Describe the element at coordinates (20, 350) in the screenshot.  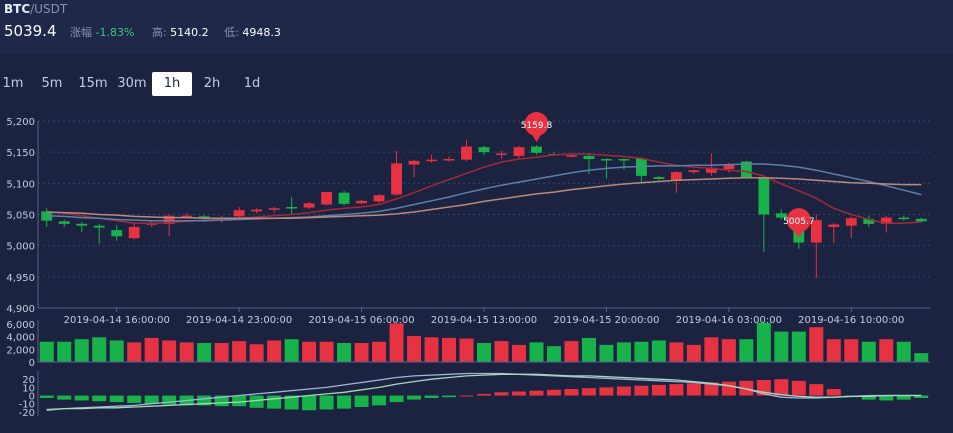
I see `volume-tick-label: 2,000` at that location.